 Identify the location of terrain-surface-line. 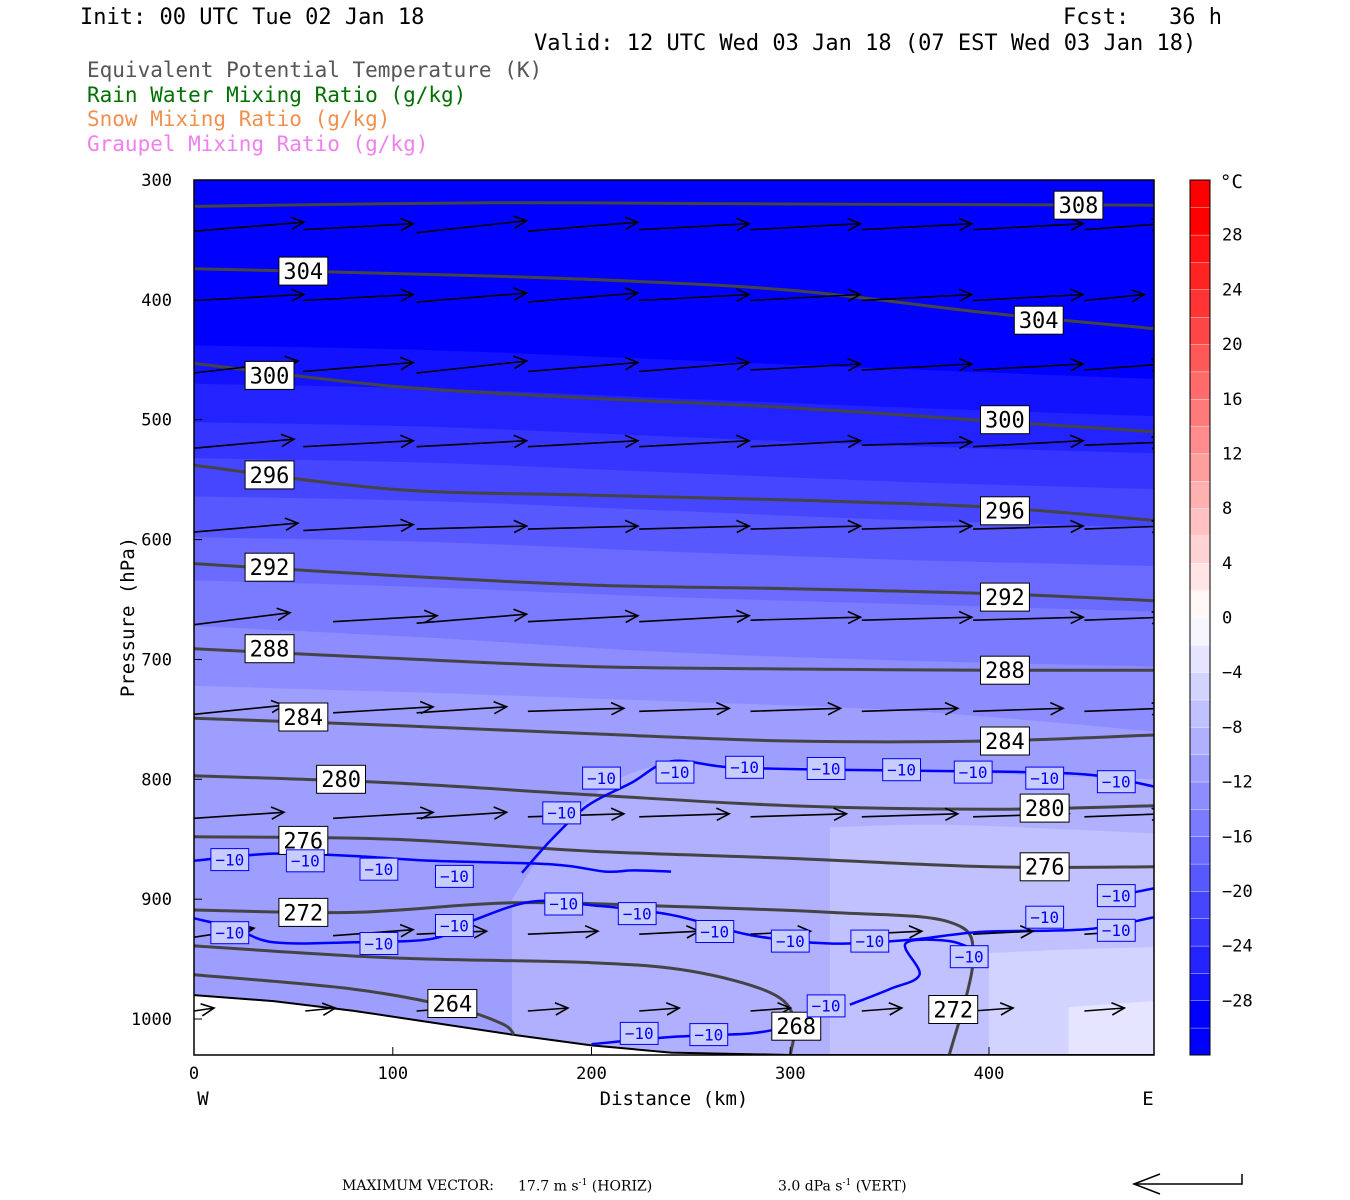
(674, 1024).